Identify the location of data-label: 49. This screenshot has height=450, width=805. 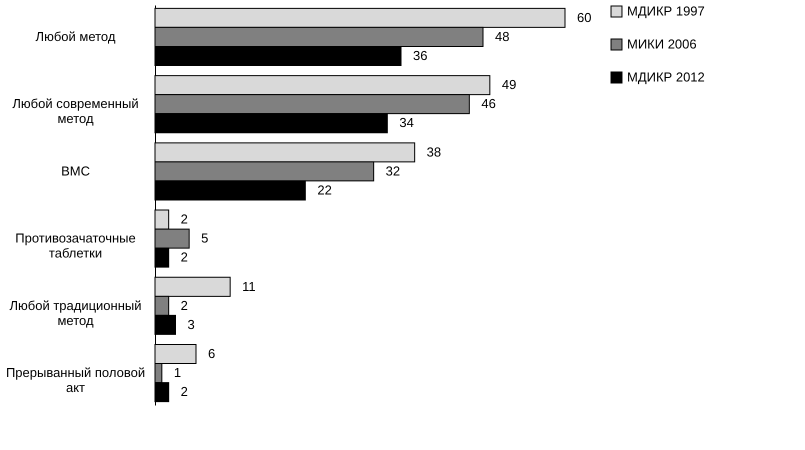
(509, 84).